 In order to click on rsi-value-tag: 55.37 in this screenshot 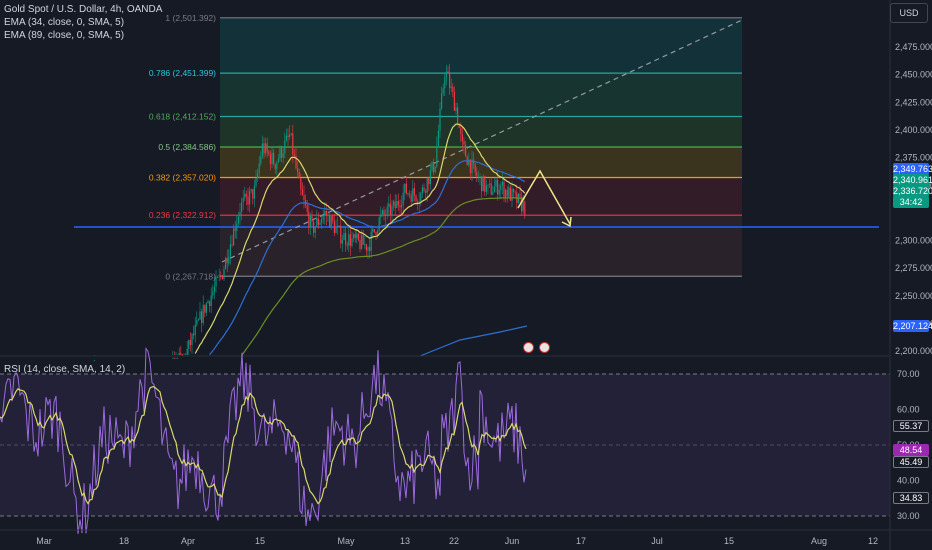, I will do `click(911, 426)`.